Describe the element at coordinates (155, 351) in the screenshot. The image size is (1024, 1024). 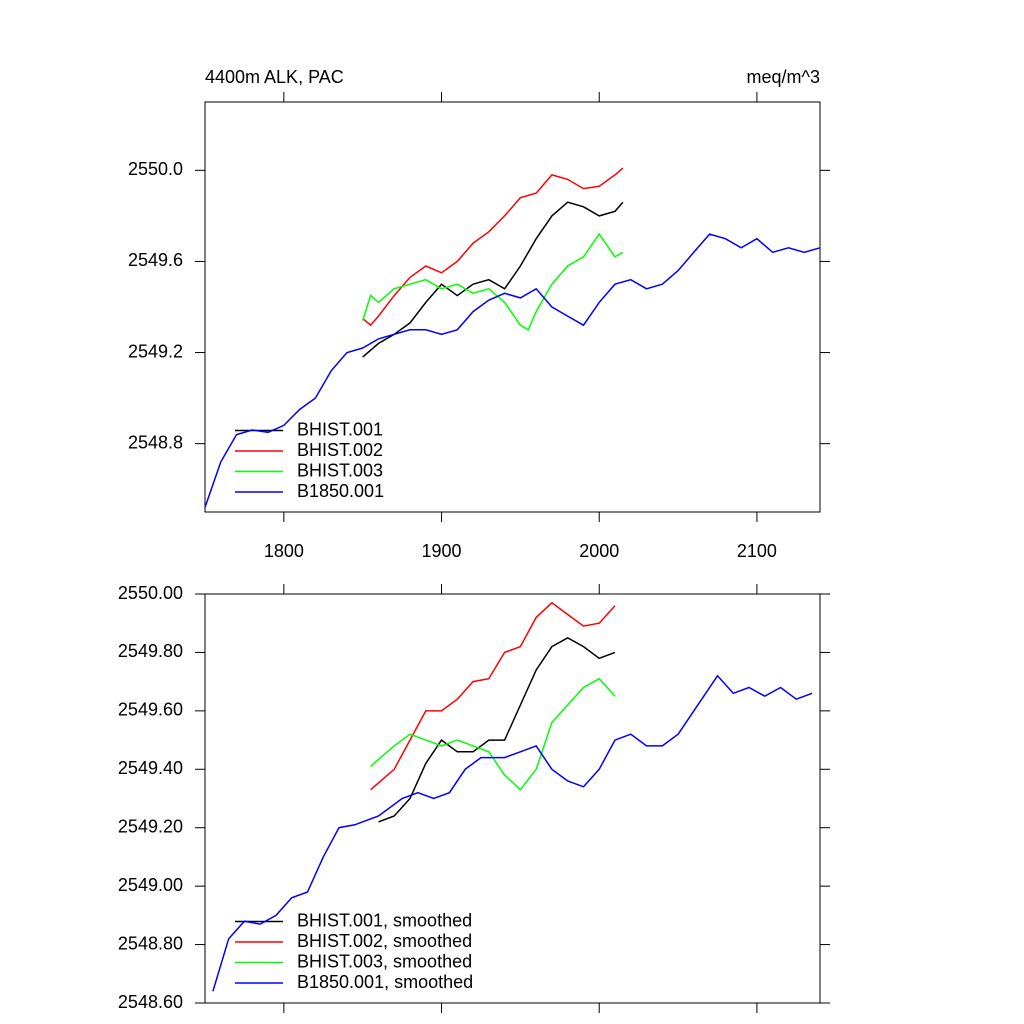
I see `y-tick-label: 2549.2` at that location.